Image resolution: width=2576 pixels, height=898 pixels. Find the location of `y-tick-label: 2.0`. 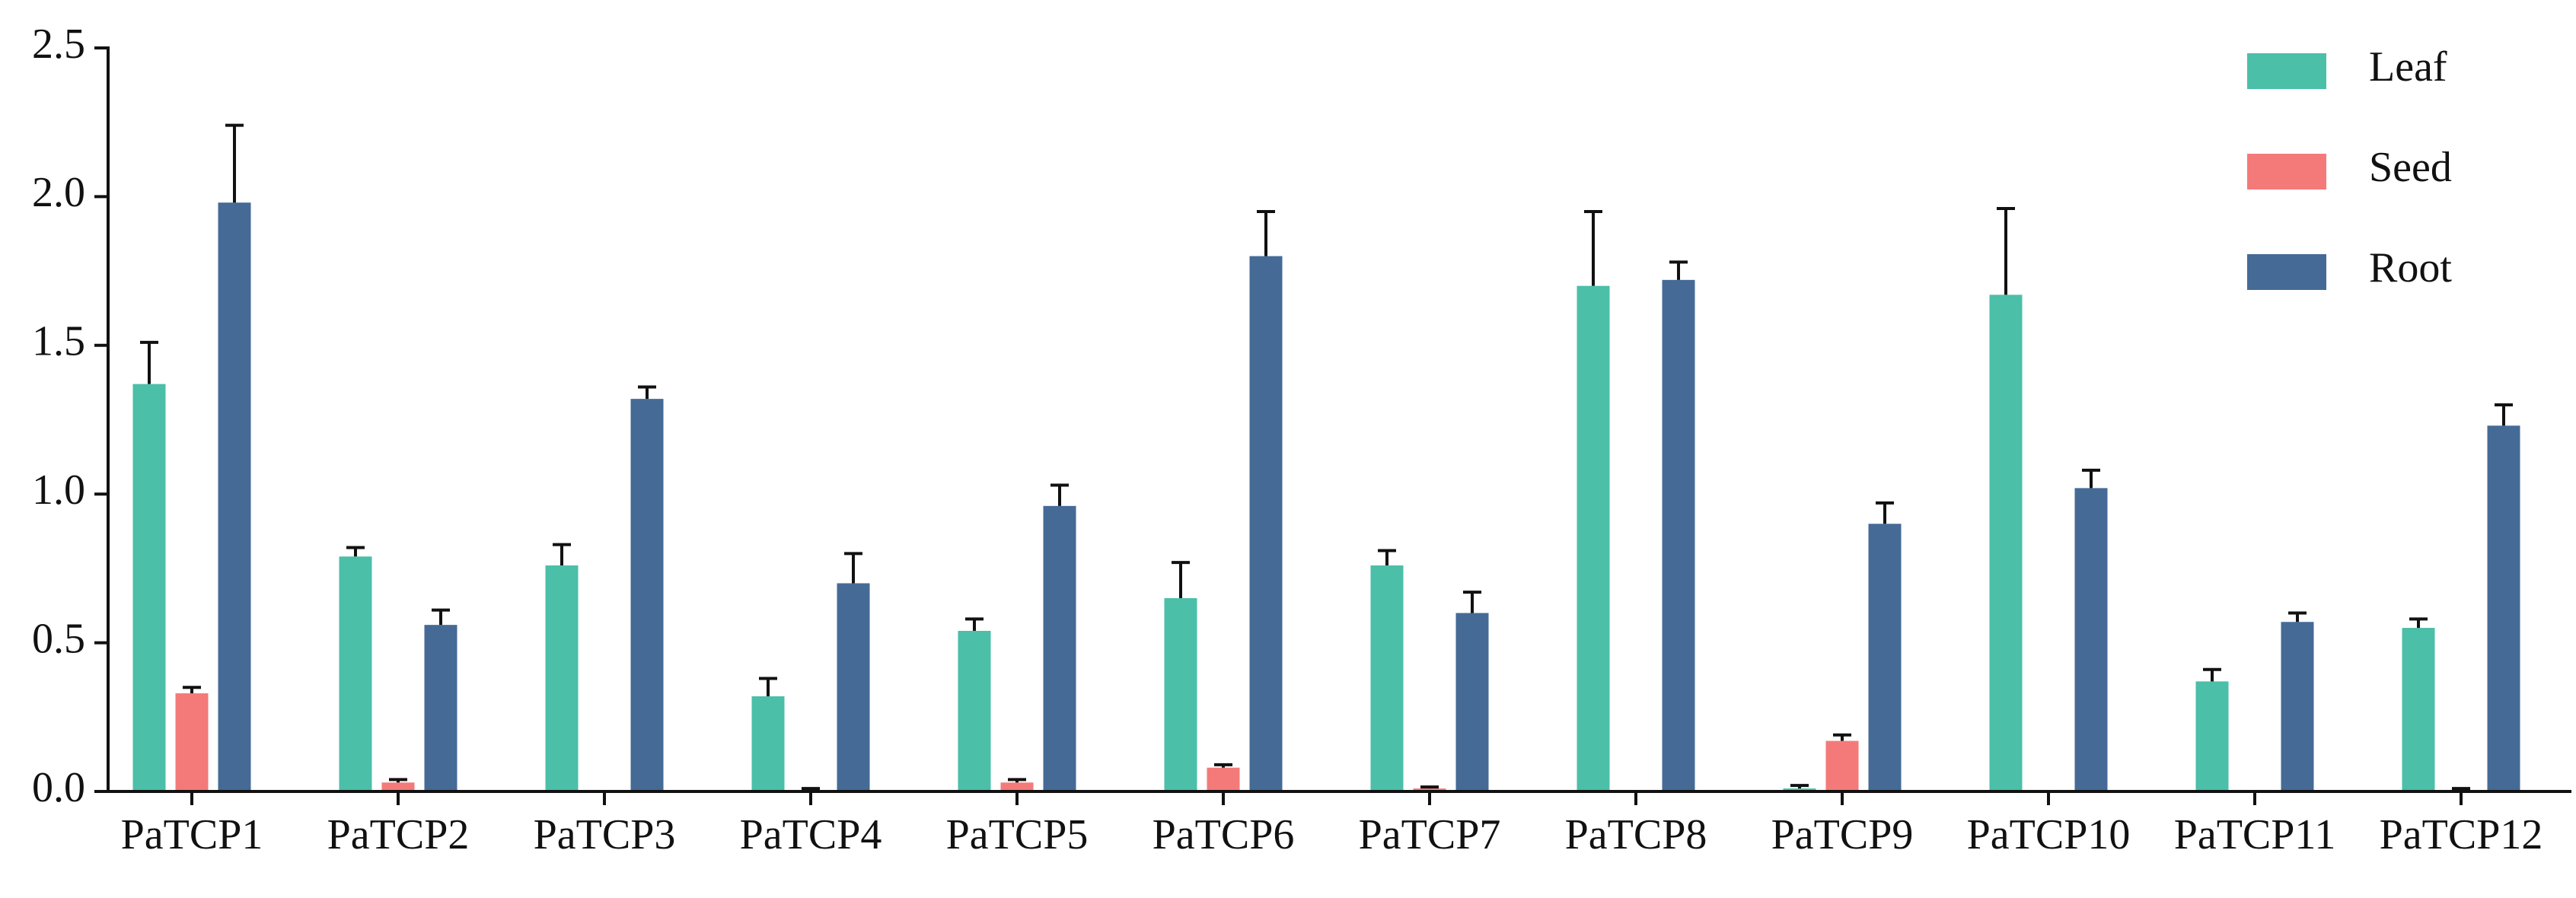

y-tick-label: 2.0 is located at coordinates (58, 192).